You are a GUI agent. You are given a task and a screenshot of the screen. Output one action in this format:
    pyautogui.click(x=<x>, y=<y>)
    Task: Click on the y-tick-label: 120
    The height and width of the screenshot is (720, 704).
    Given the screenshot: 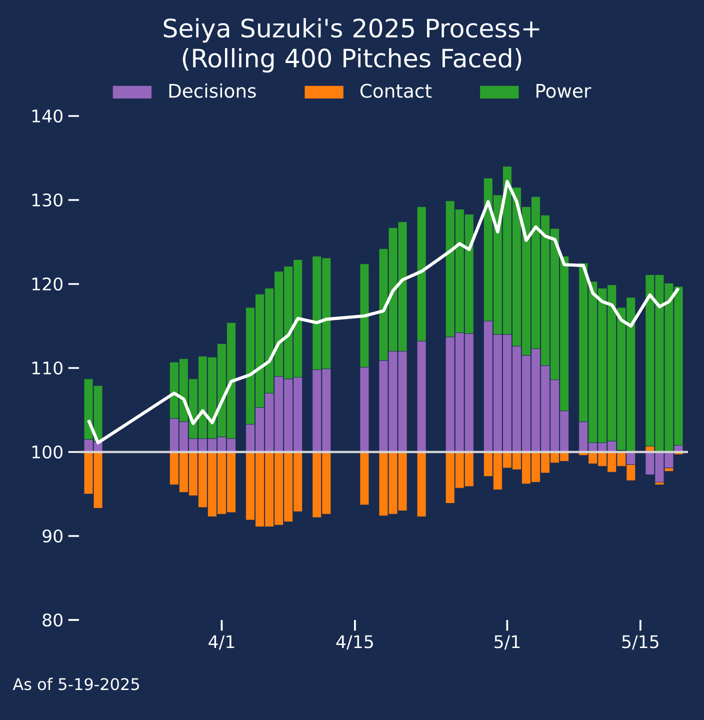 What is the action you would take?
    pyautogui.click(x=47, y=284)
    